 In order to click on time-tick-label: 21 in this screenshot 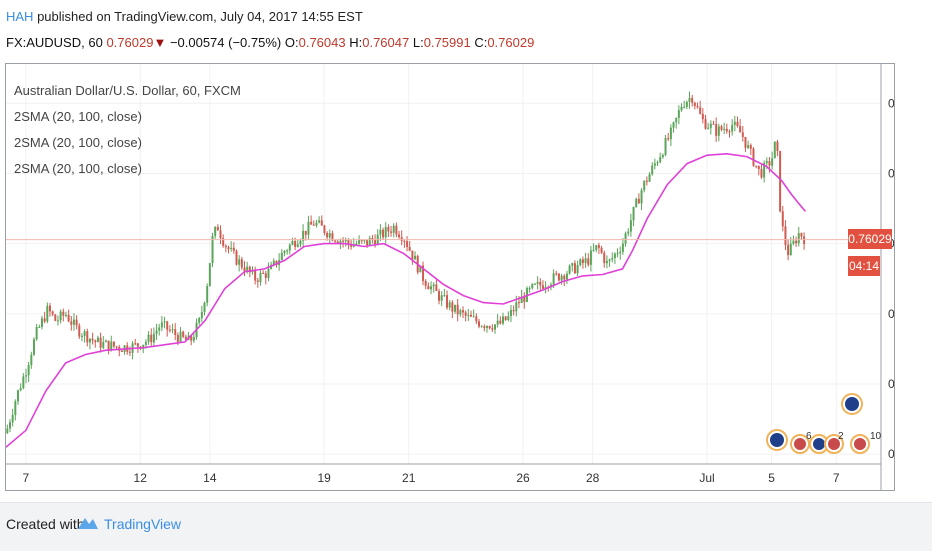, I will do `click(409, 478)`.